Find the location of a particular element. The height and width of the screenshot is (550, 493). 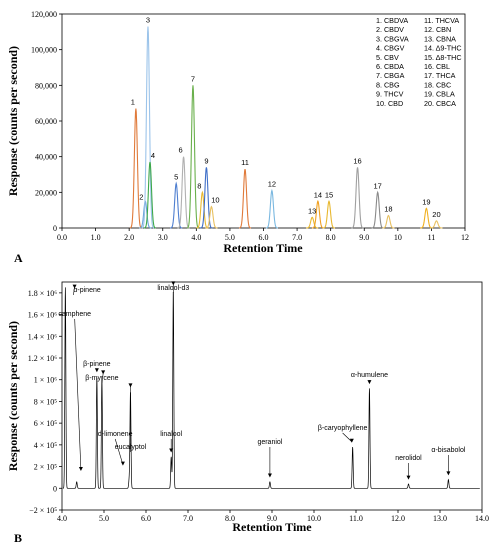

peak-label-17: 17 is located at coordinates (378, 185).